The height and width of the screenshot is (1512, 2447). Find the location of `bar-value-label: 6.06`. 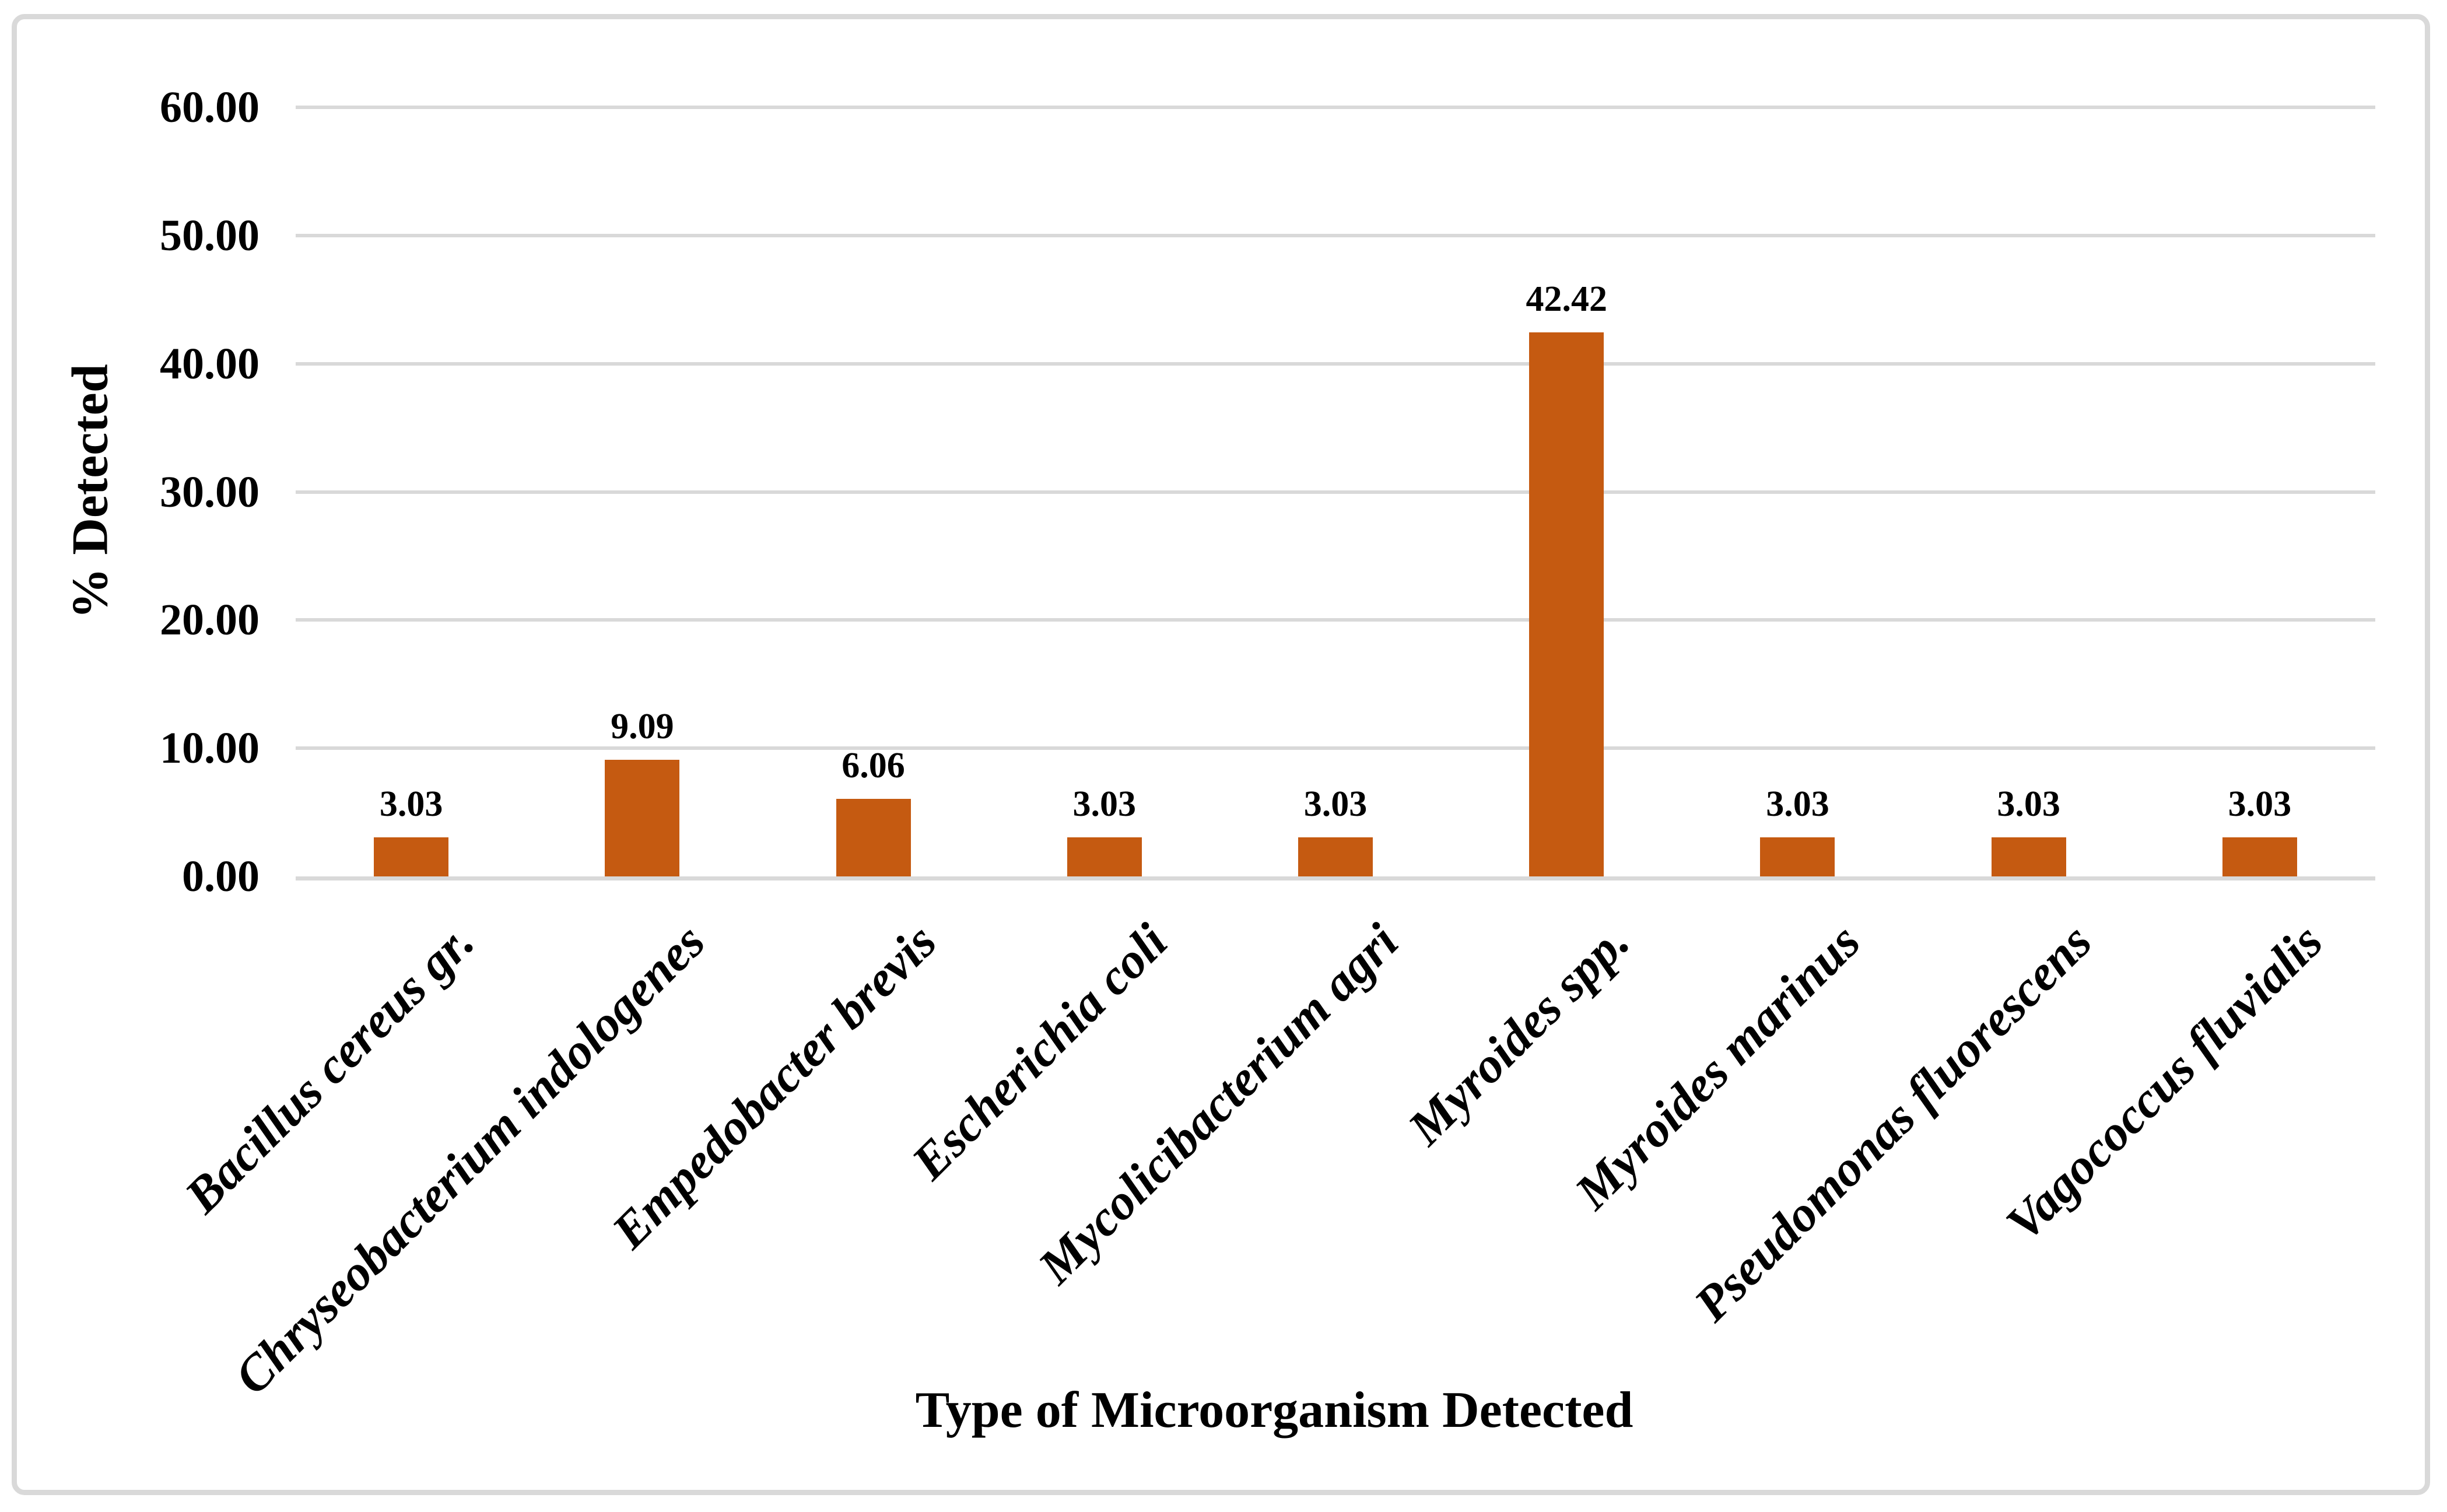

bar-value-label: 6.06 is located at coordinates (873, 765).